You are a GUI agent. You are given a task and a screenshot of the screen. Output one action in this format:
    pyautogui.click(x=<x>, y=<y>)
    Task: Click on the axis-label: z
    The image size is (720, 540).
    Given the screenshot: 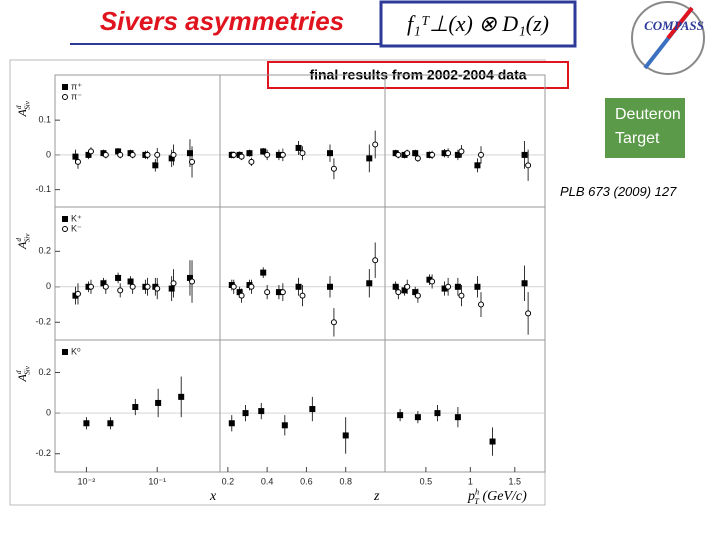 What is the action you would take?
    pyautogui.click(x=376, y=496)
    